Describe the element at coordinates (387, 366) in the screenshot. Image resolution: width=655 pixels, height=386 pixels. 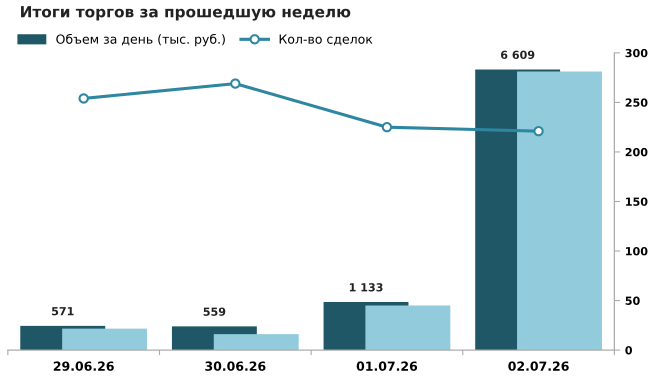
I see `x-tick-label: 01.07.26` at that location.